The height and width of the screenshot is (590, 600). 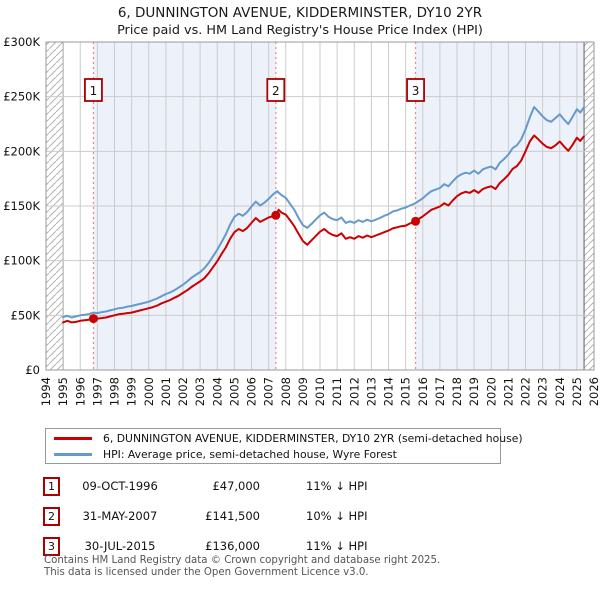 I want to click on svg-text: 2007, so click(x=269, y=391).